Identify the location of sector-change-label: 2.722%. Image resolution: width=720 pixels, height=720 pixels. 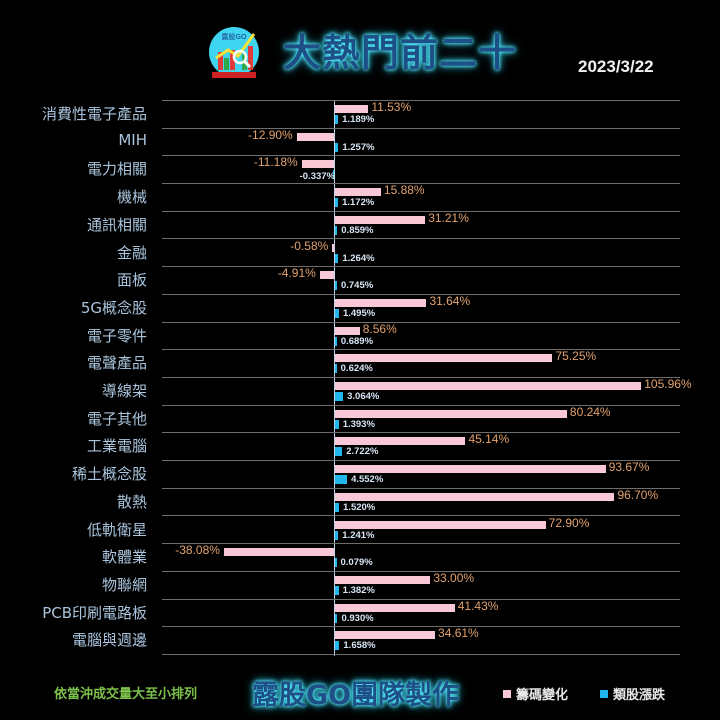
(362, 452).